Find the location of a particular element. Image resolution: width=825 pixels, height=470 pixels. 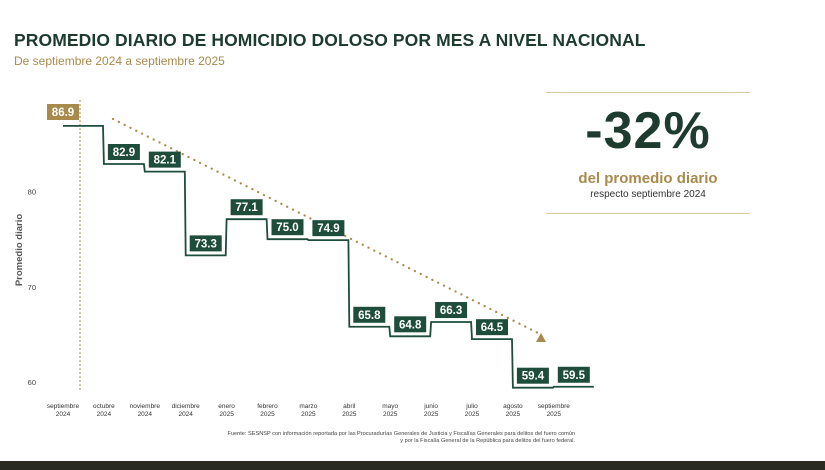

x-tick-month: agosto is located at coordinates (513, 406).